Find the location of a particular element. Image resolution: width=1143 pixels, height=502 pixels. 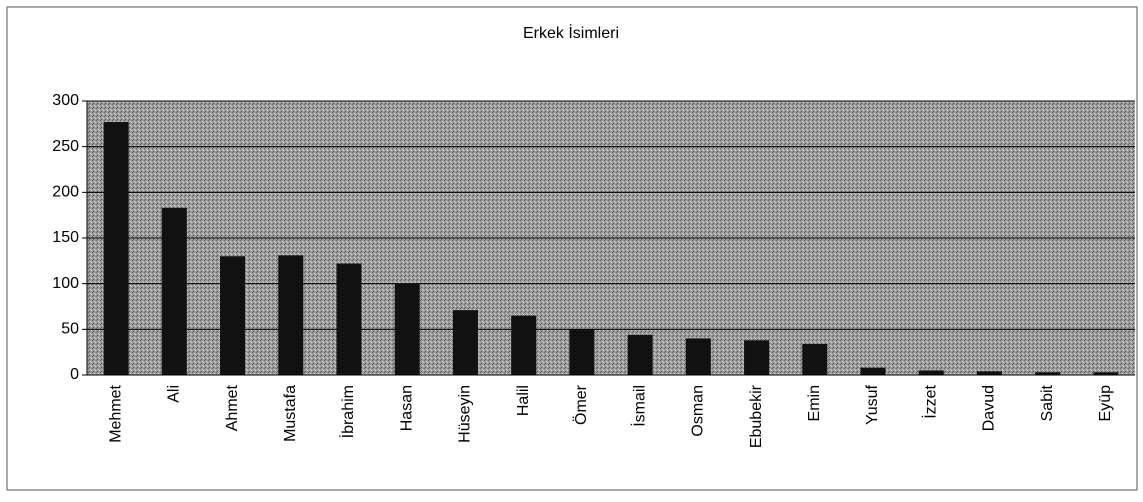

x-tick-label: Ömer is located at coordinates (581, 404).